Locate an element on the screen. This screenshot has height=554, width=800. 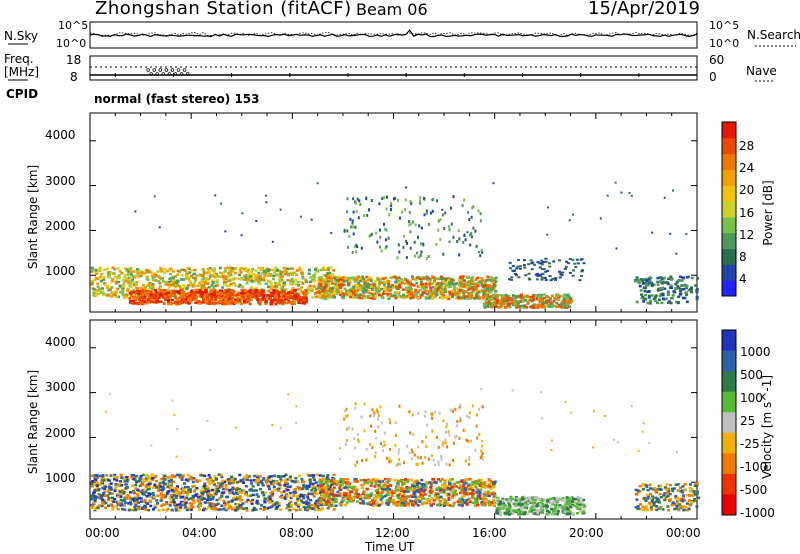
nave-dip-point is located at coordinates (178, 70).